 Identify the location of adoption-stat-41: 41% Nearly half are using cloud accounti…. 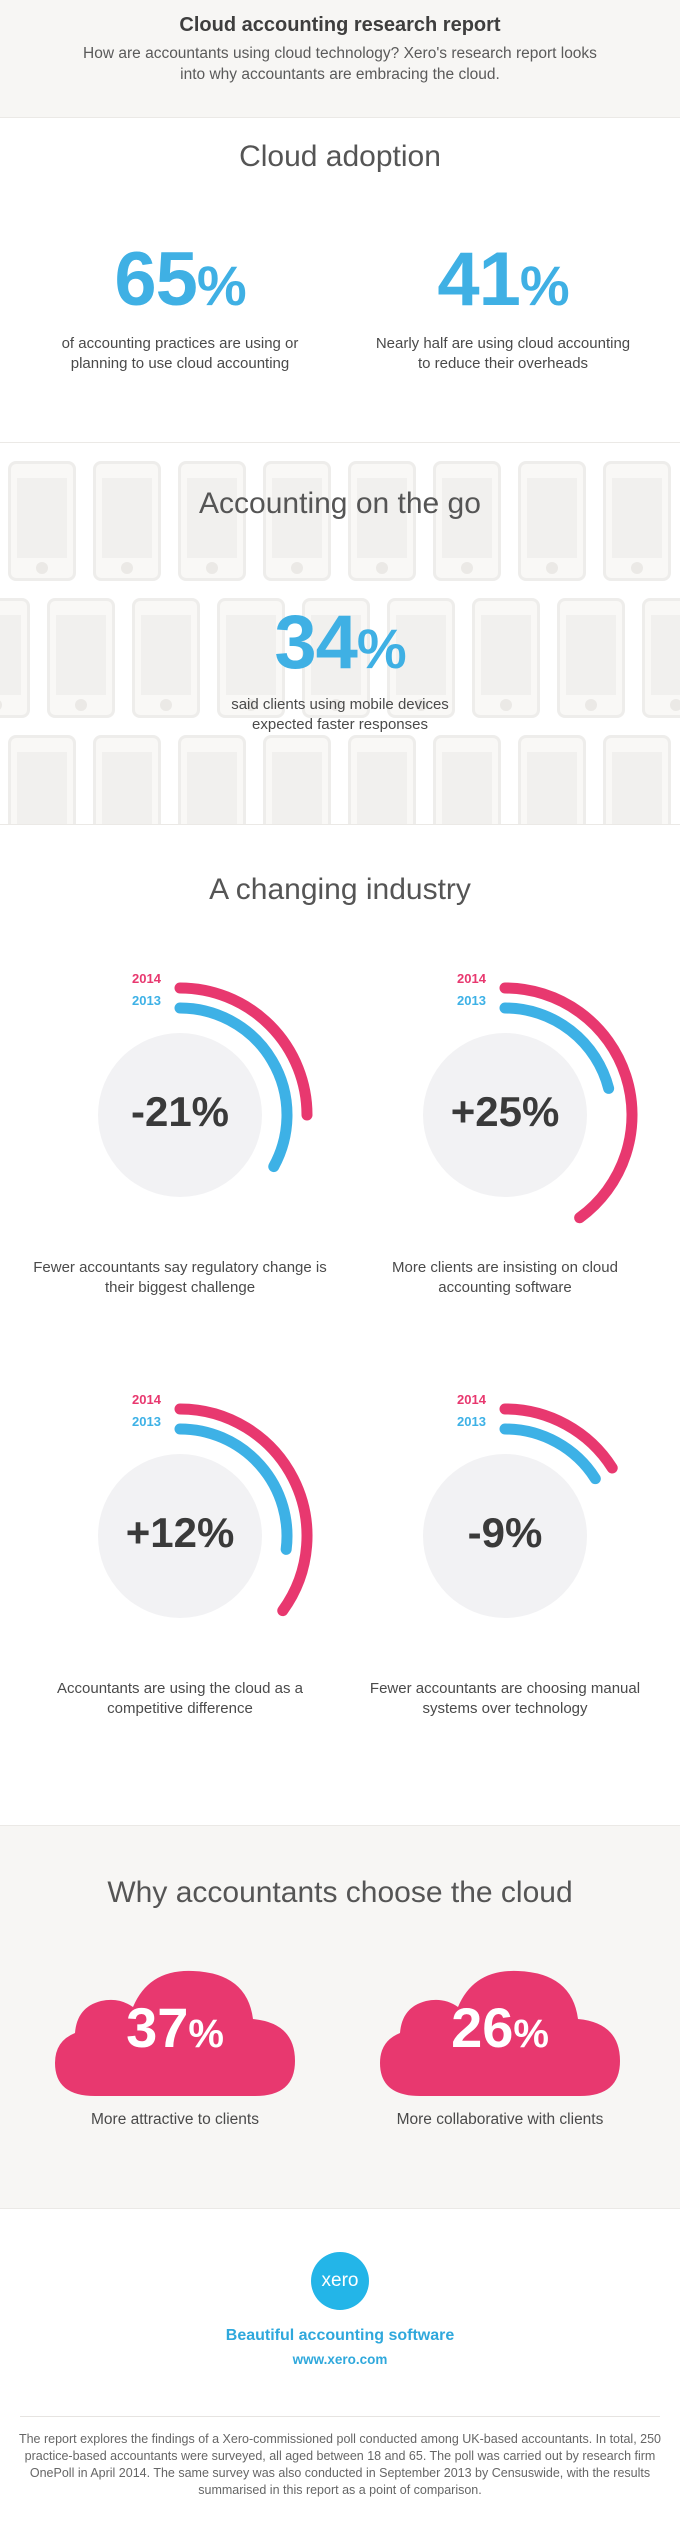
(503, 307).